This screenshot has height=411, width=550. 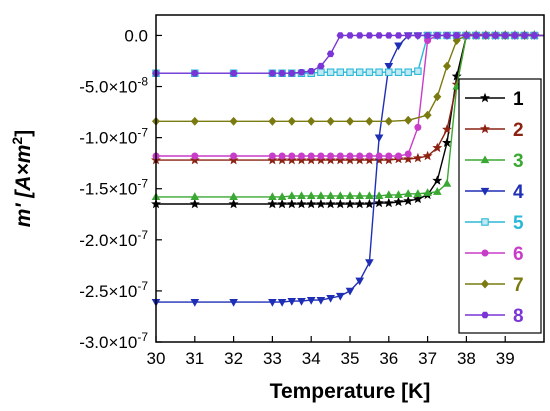 What do you see at coordinates (113, 239) in the screenshot?
I see `y-tick-label: -2.0×10⁻⁷` at bounding box center [113, 239].